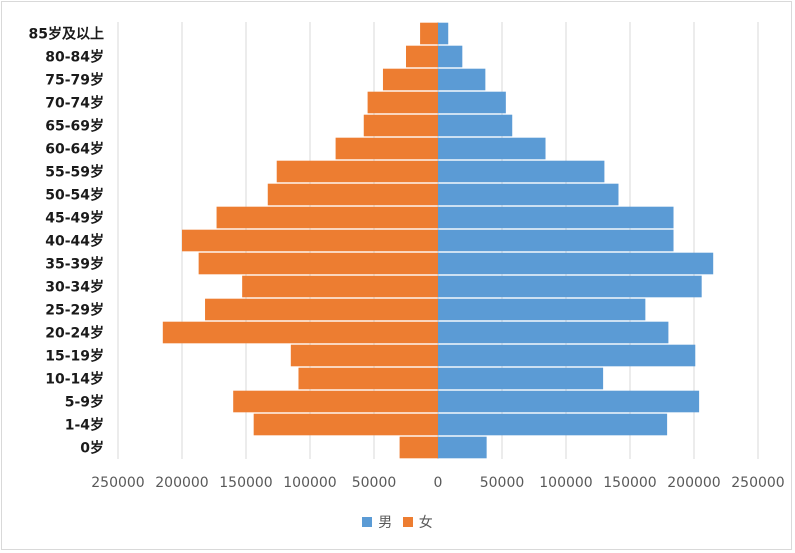 This screenshot has height=553, width=795. What do you see at coordinates (74, 218) in the screenshot?
I see `category-label: 45-49岁` at bounding box center [74, 218].